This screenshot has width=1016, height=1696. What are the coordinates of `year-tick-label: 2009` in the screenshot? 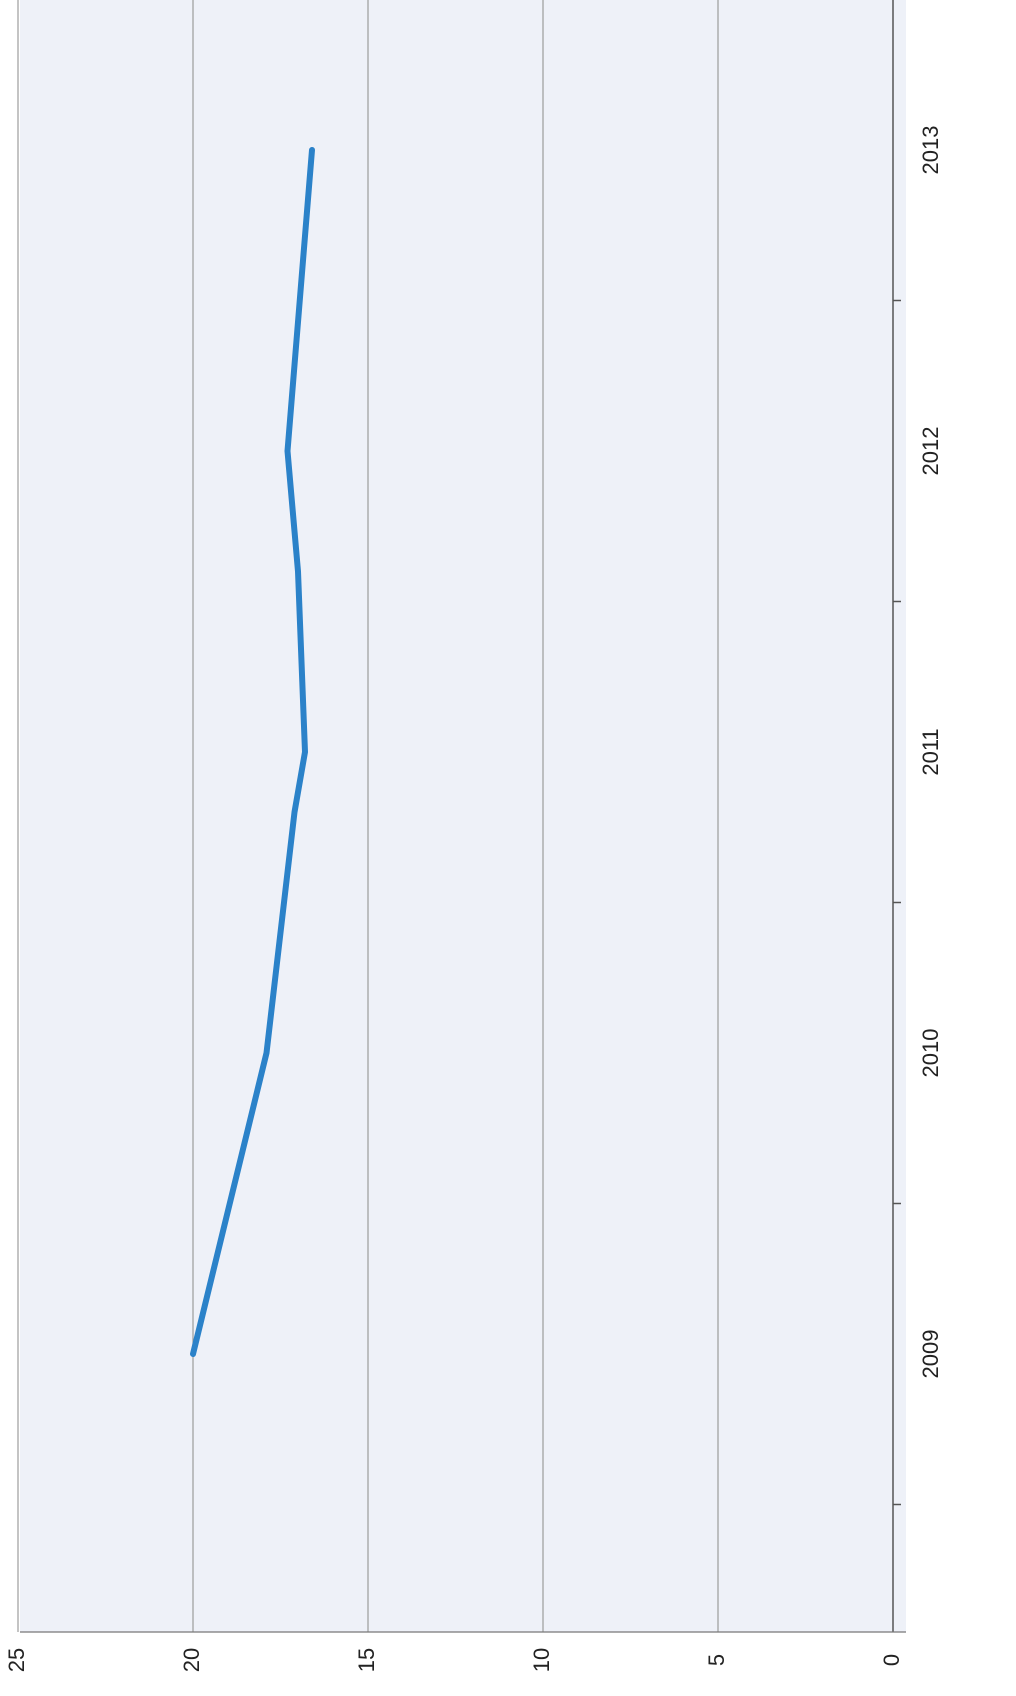 It's located at (930, 1354).